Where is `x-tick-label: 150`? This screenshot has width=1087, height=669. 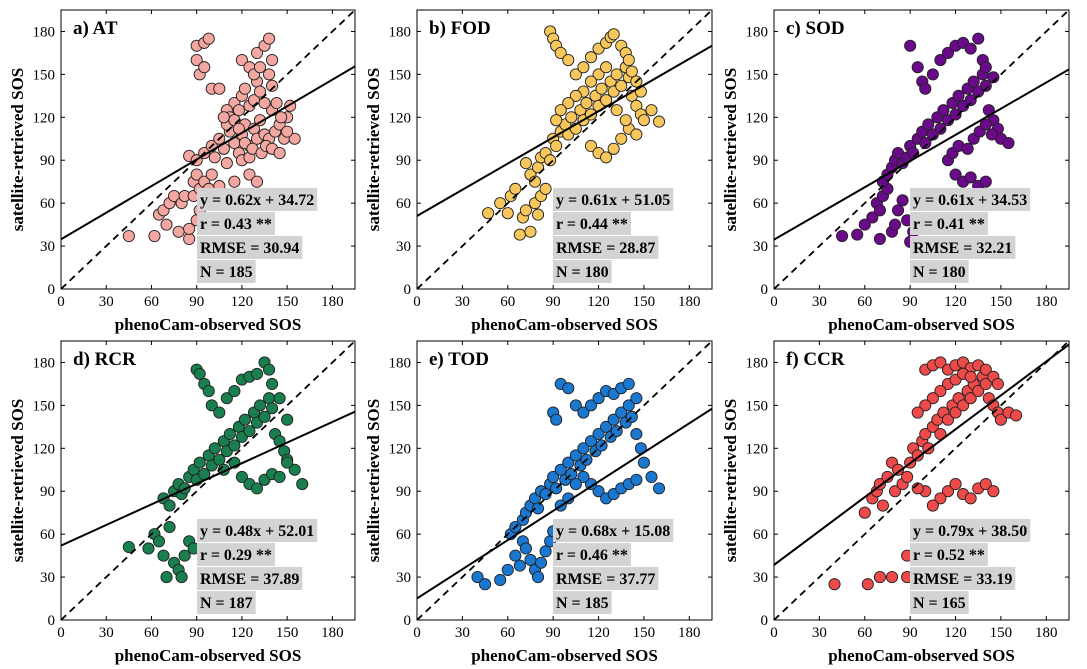 x-tick-label: 150 is located at coordinates (287, 302).